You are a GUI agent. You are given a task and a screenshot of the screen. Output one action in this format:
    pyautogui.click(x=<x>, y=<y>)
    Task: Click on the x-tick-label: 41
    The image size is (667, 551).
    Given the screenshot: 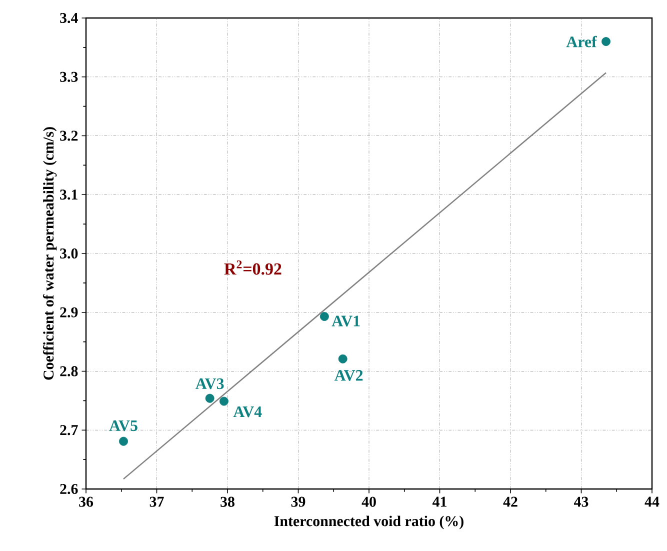 What is the action you would take?
    pyautogui.click(x=439, y=501)
    